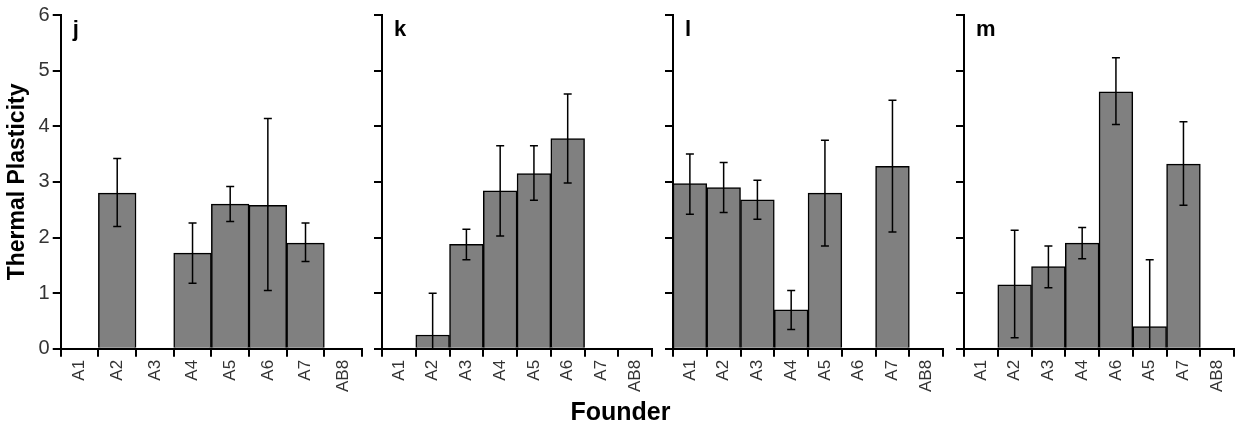 This screenshot has height=438, width=1241. I want to click on chart-title: j, so click(75, 29).